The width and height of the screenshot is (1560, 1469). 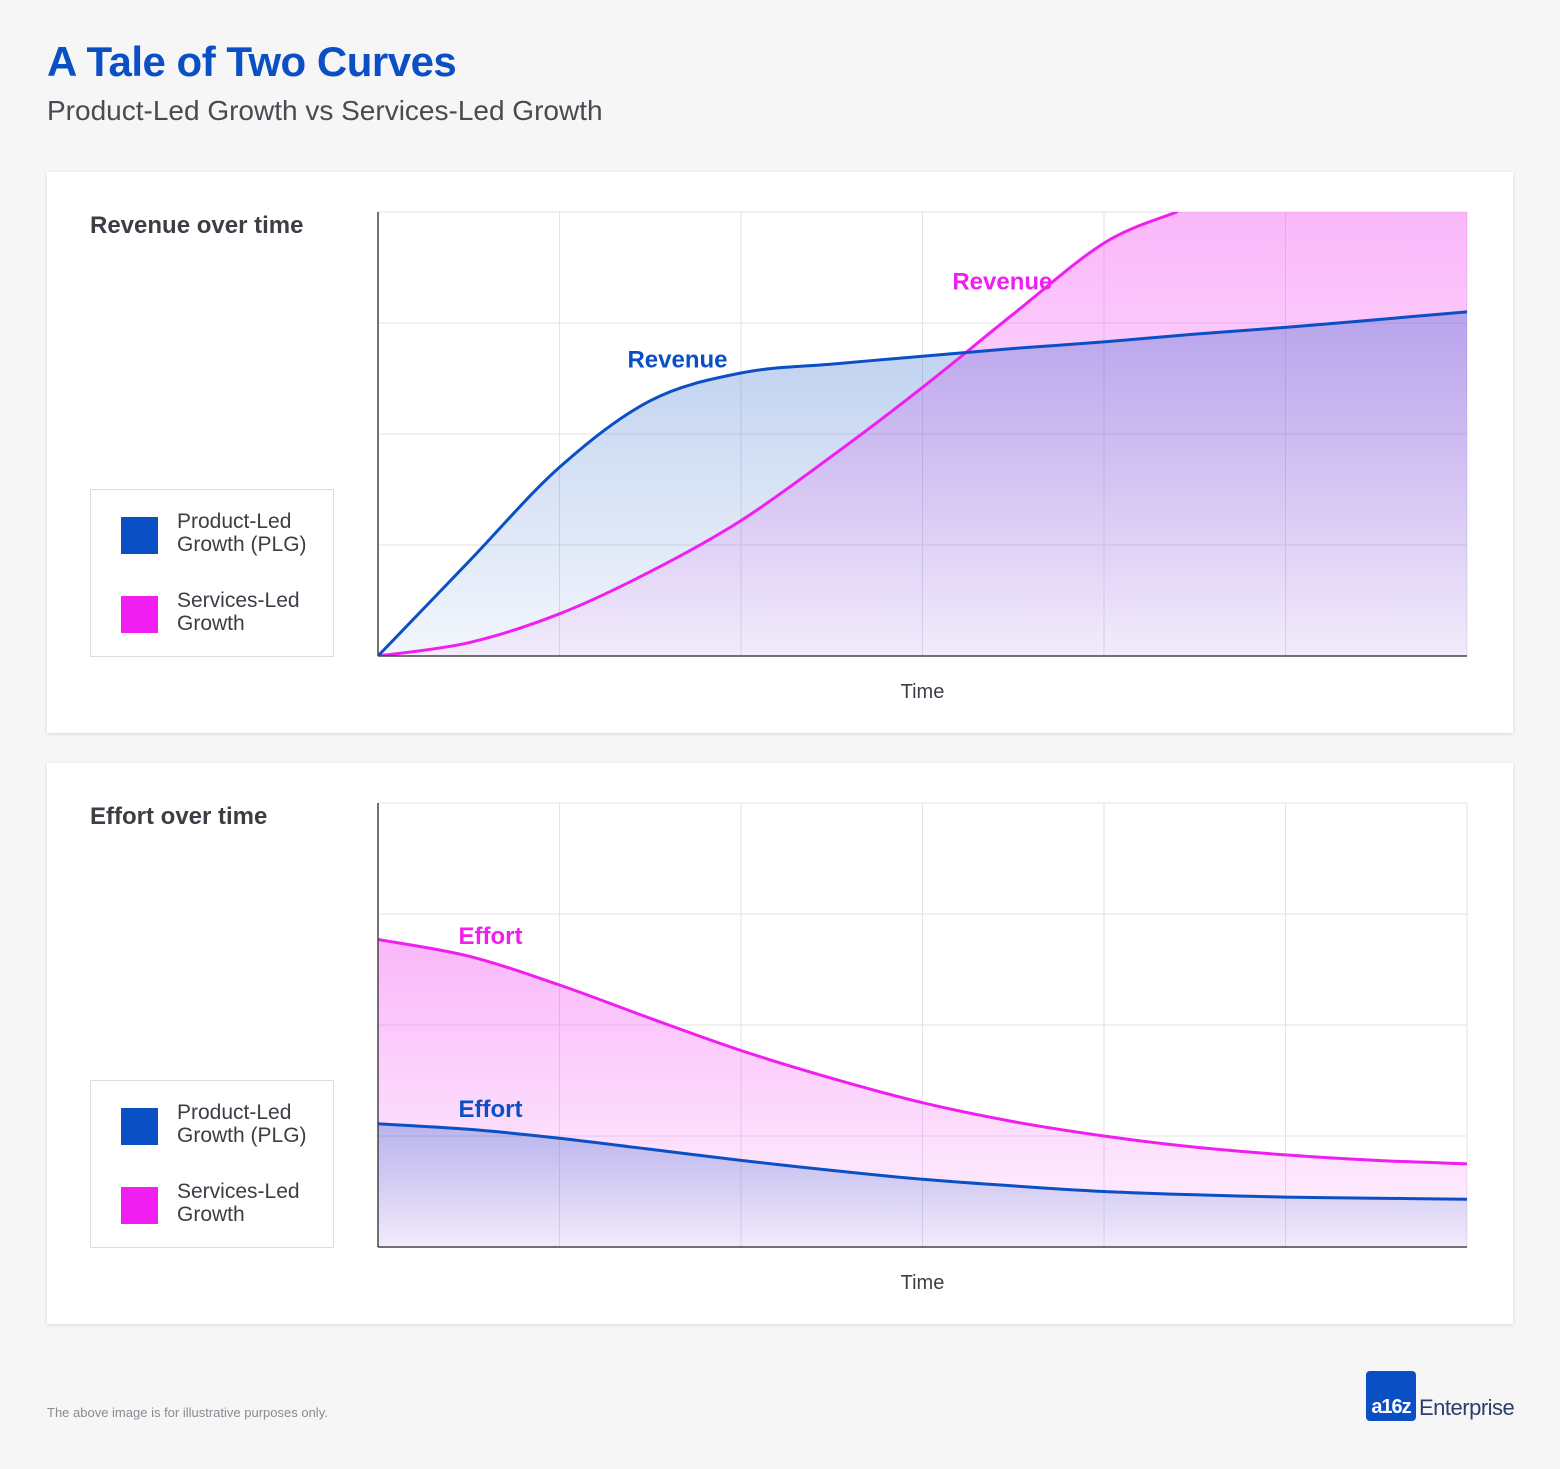 I want to click on chart-title: Effort over time, so click(x=179, y=816).